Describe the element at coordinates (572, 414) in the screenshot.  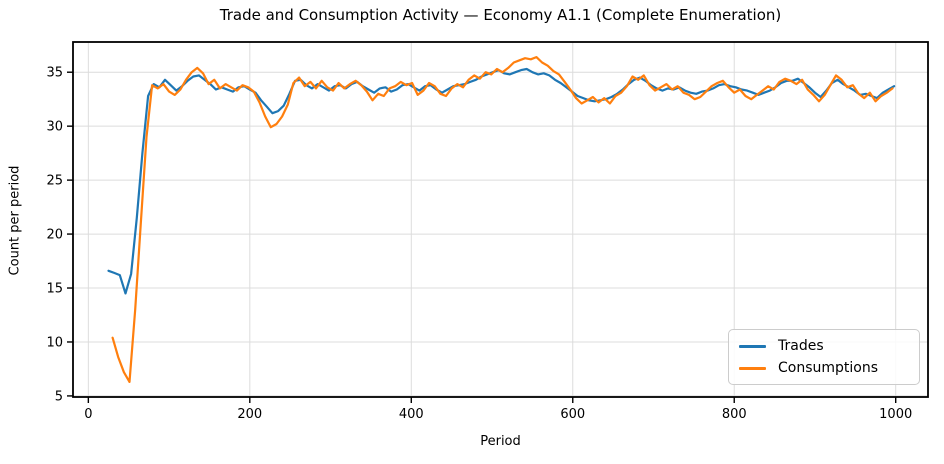
I see `x-tick-label: 600` at that location.